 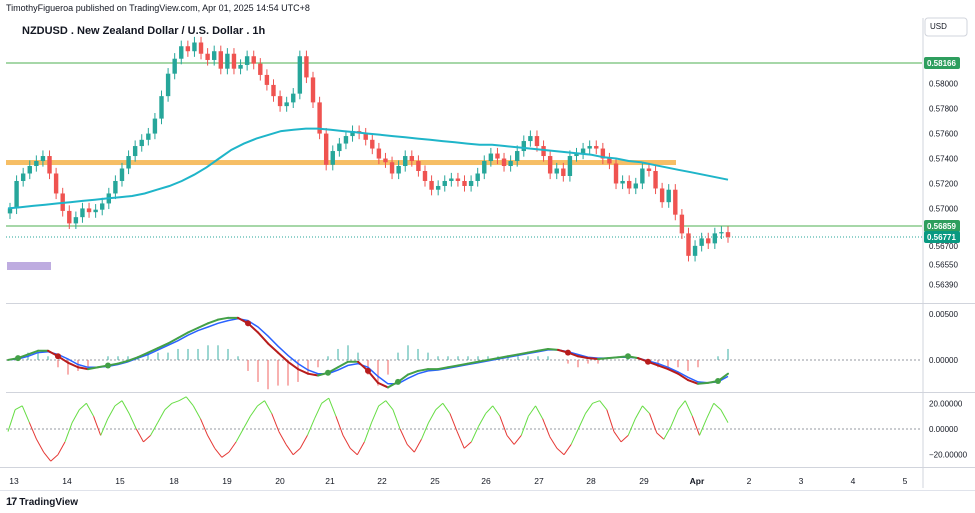 I want to click on currency-label: USD, so click(x=938, y=26).